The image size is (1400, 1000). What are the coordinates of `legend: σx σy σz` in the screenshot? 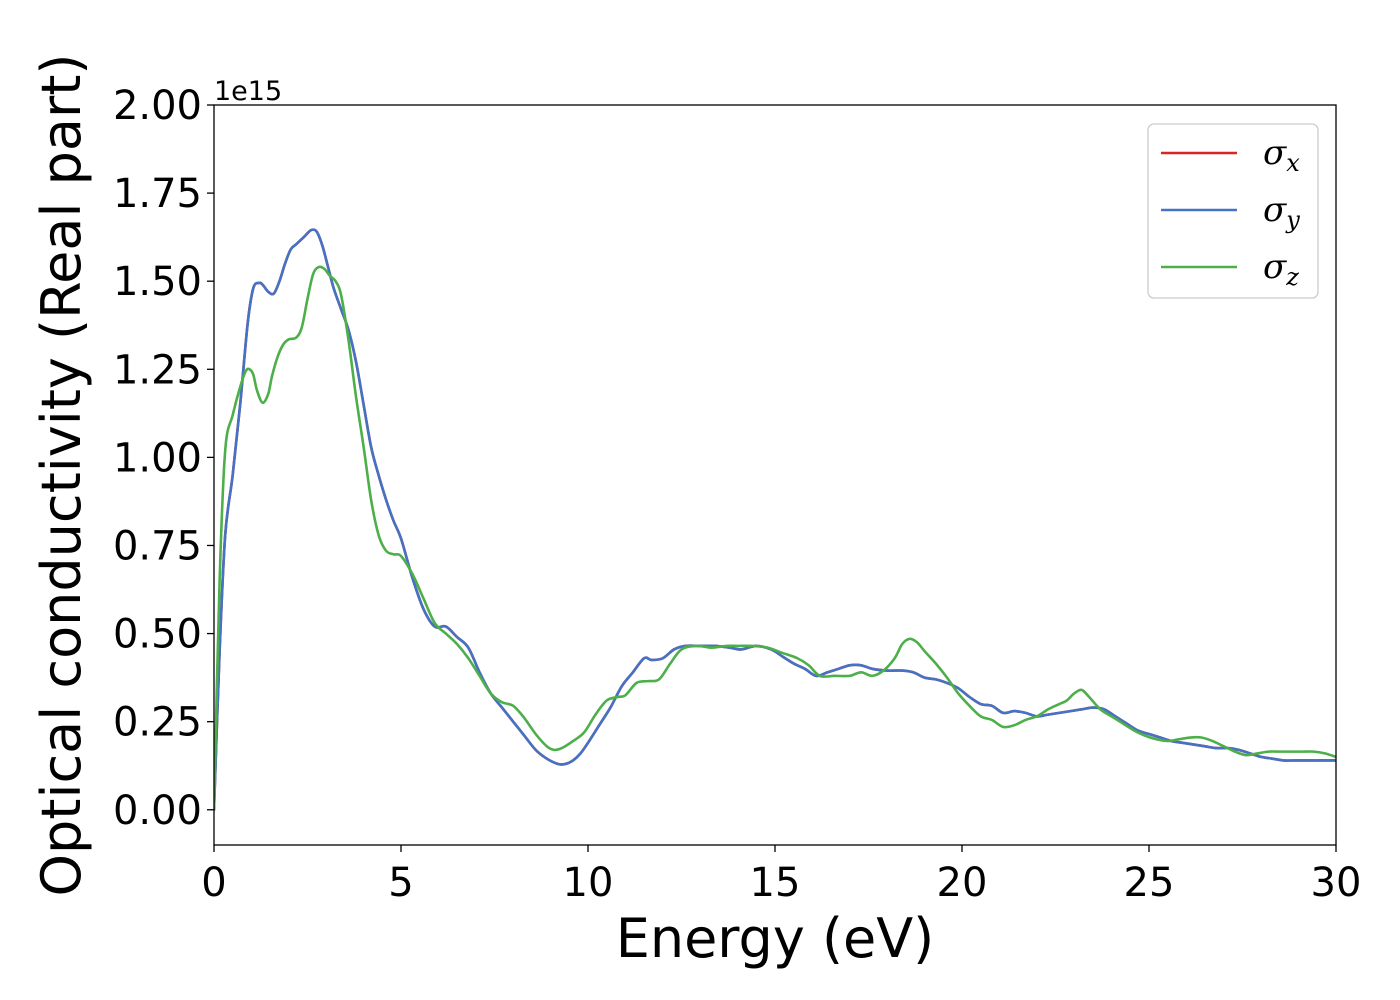 It's located at (1233, 211).